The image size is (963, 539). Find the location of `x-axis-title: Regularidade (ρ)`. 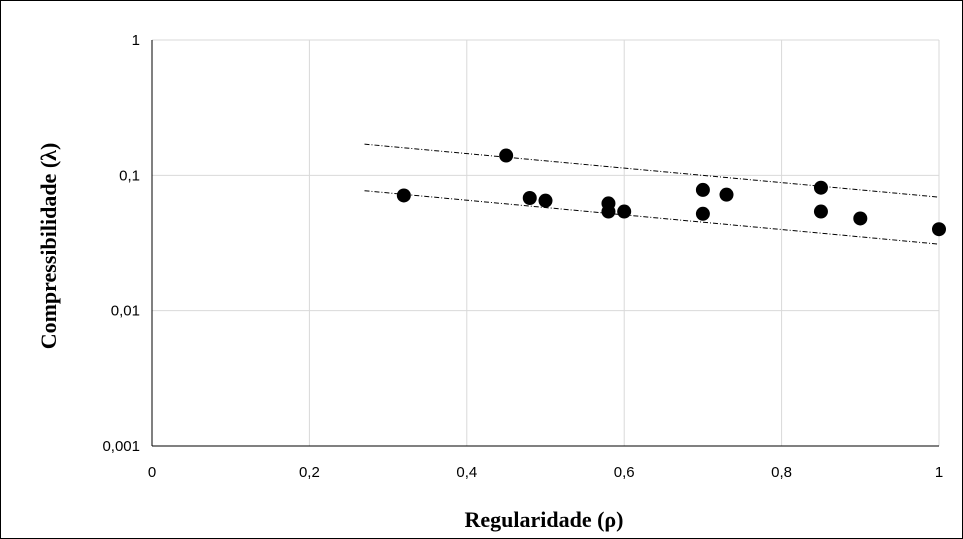

x-axis-title: Regularidade (ρ) is located at coordinates (543, 519).